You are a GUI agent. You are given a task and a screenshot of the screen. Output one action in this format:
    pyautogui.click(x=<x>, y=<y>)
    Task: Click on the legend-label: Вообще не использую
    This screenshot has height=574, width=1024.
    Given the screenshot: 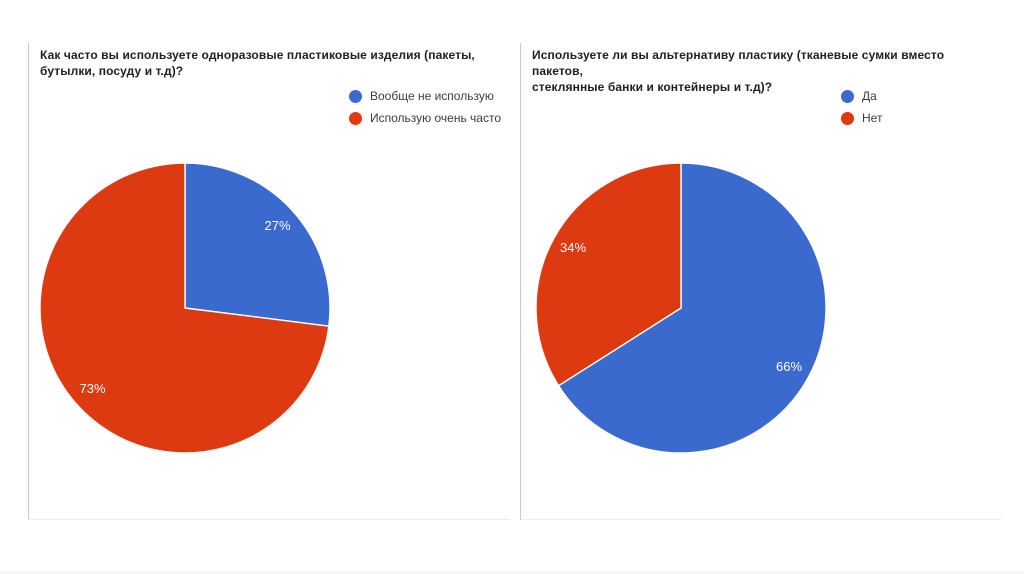 What is the action you would take?
    pyautogui.click(x=432, y=96)
    